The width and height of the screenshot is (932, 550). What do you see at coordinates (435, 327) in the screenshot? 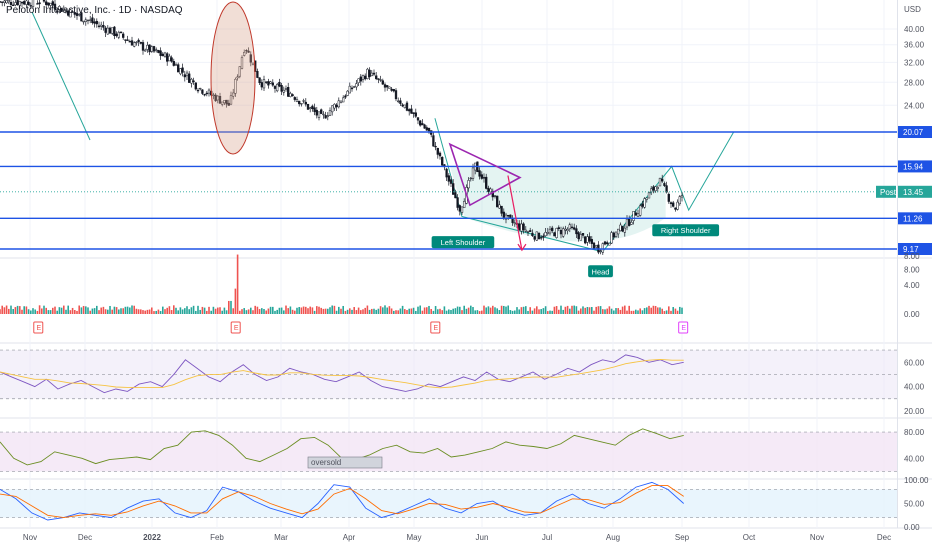
I see `earnings-marker` at bounding box center [435, 327].